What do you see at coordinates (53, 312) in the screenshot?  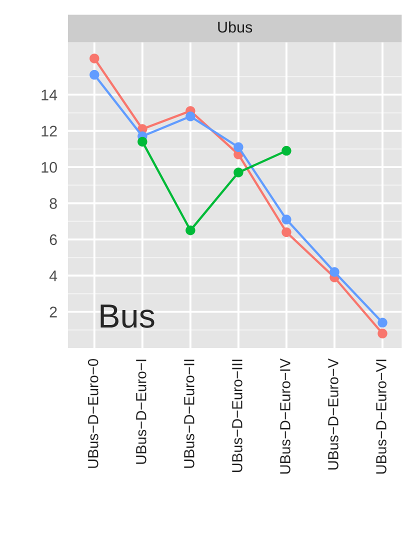 I see `y-tick-label: 2` at bounding box center [53, 312].